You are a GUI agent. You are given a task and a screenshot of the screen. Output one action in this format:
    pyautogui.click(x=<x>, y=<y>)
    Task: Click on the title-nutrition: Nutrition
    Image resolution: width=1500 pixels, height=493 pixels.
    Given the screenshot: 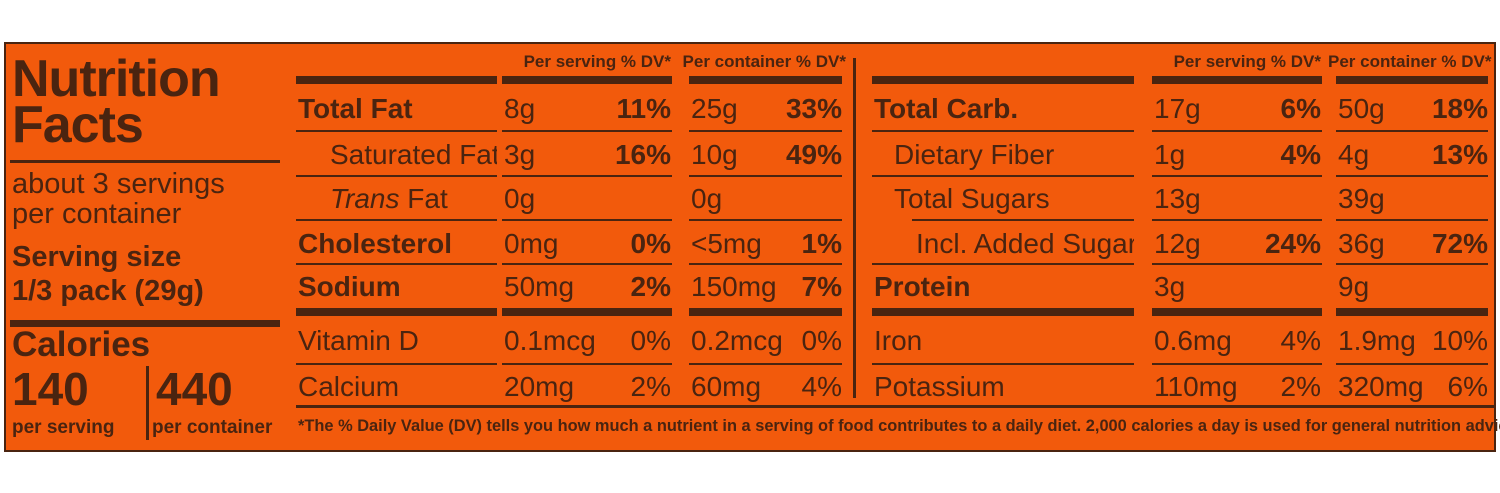 What is the action you would take?
    pyautogui.click(x=116, y=79)
    